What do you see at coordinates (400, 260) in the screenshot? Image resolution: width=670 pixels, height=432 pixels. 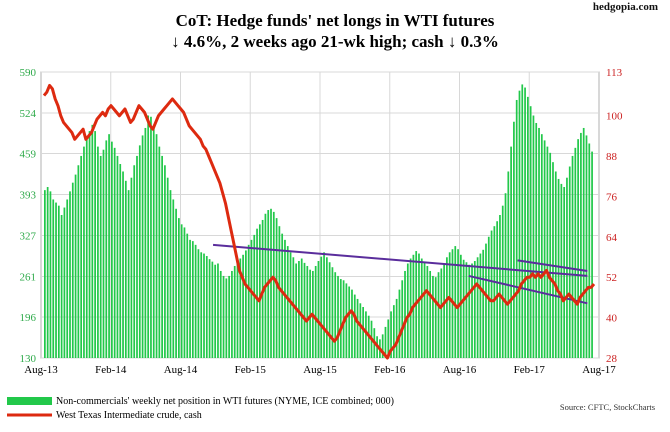 I see `upper-trend` at bounding box center [400, 260].